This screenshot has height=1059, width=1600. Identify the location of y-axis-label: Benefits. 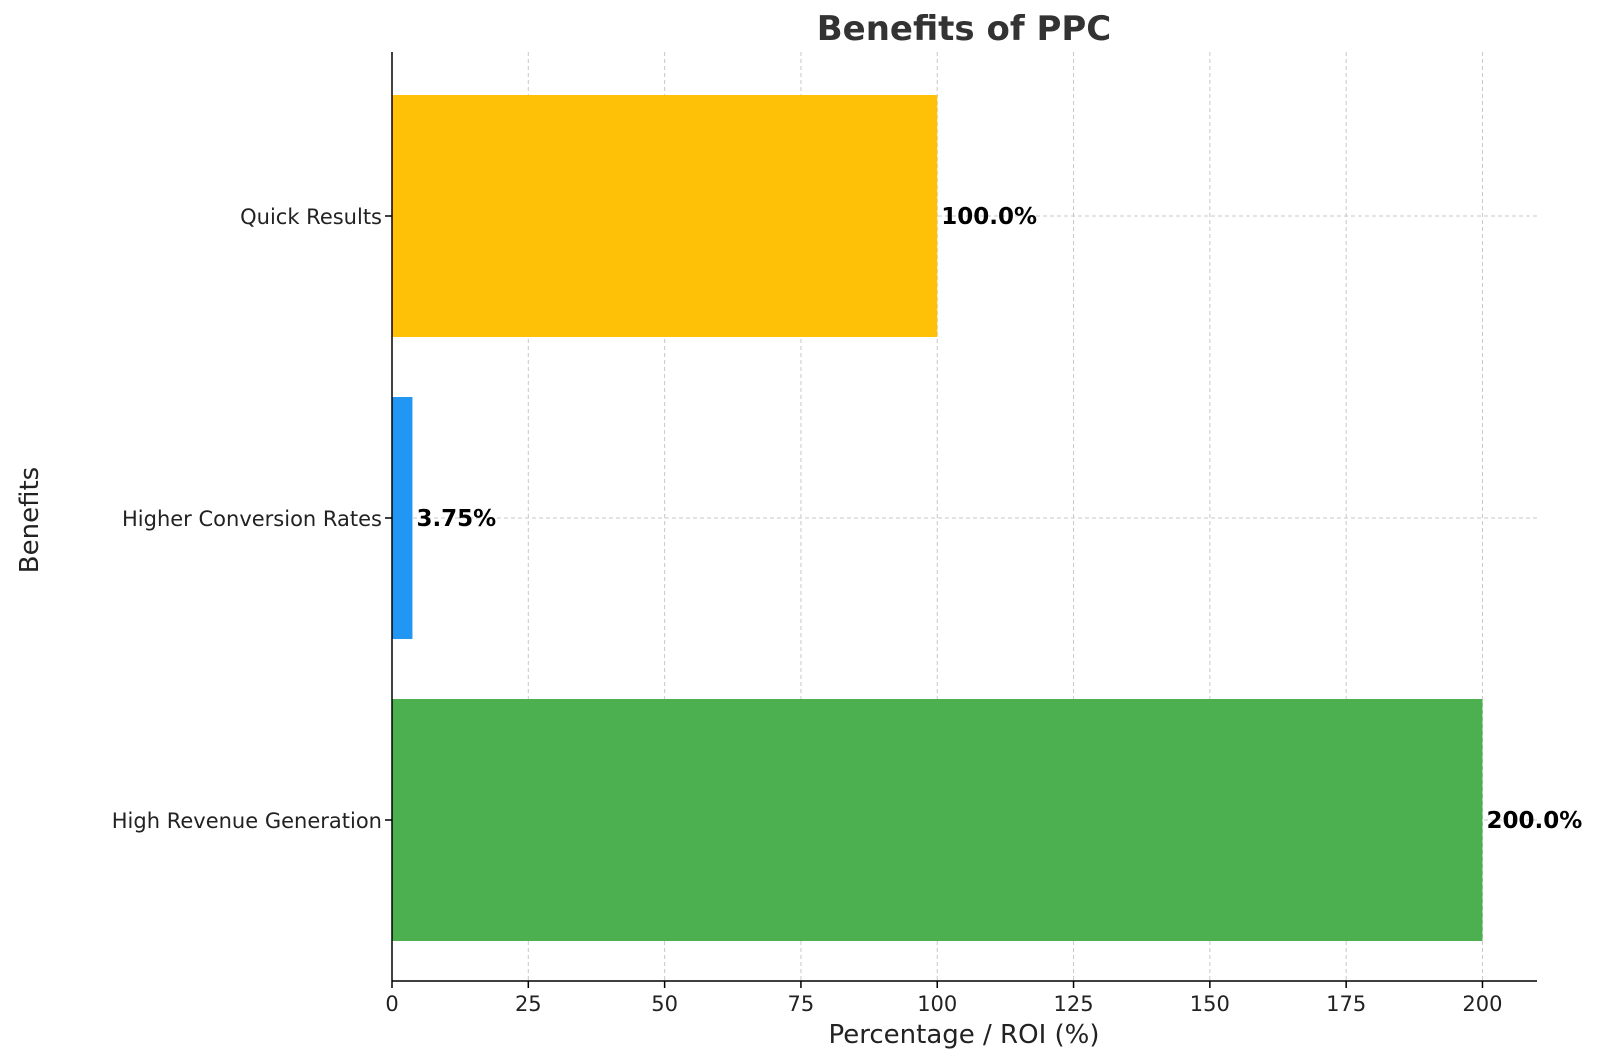
(30, 520).